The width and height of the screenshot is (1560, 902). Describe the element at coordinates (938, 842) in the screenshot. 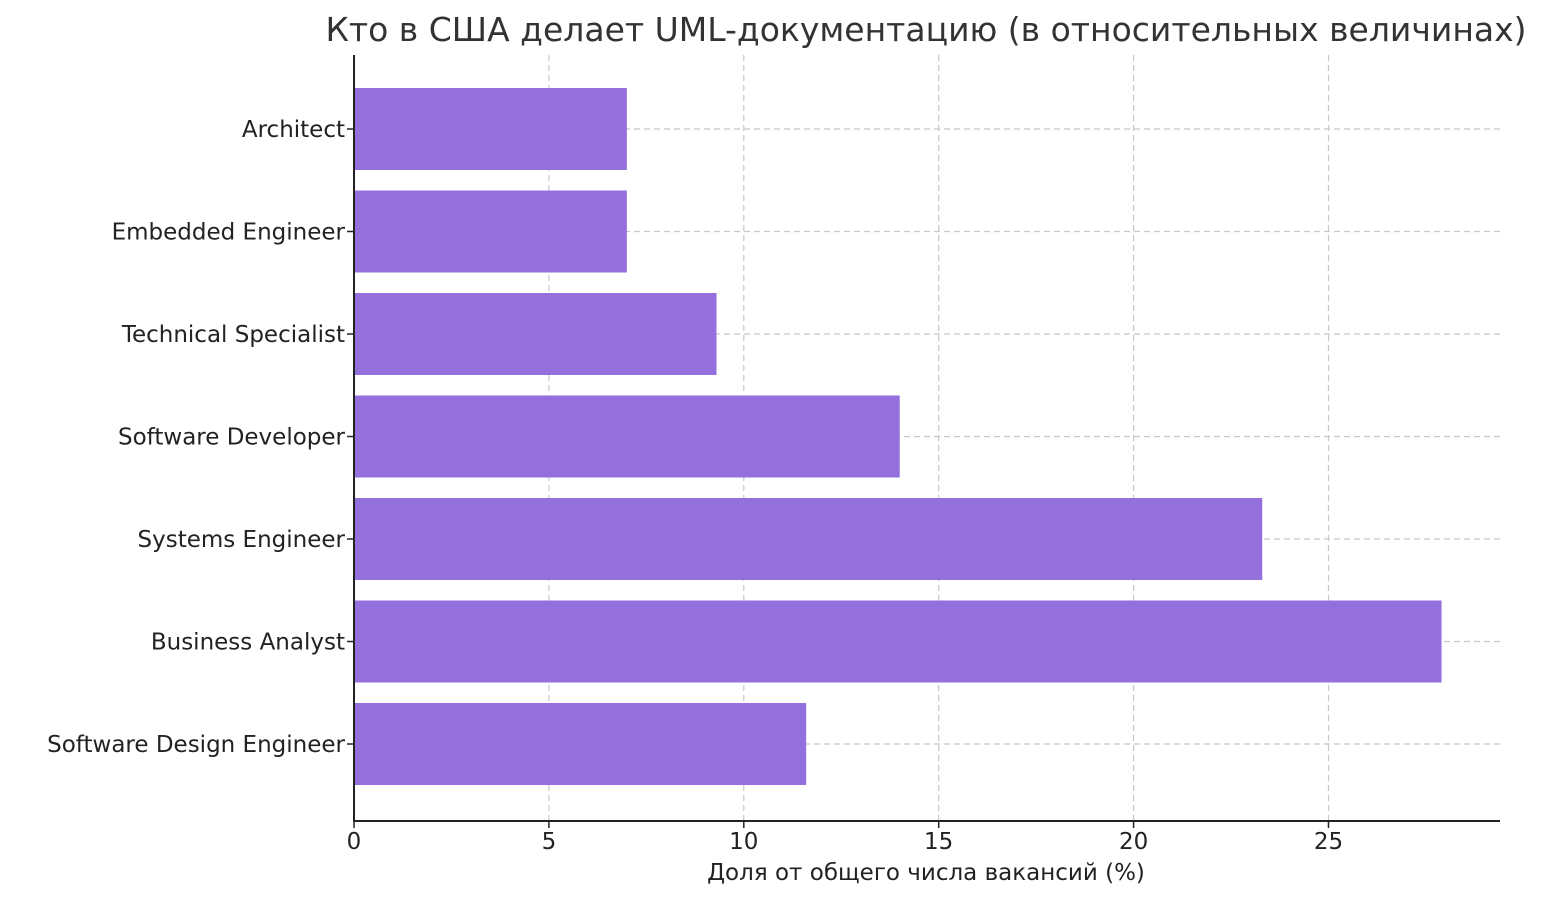

I see `x-tick-label: 15` at that location.